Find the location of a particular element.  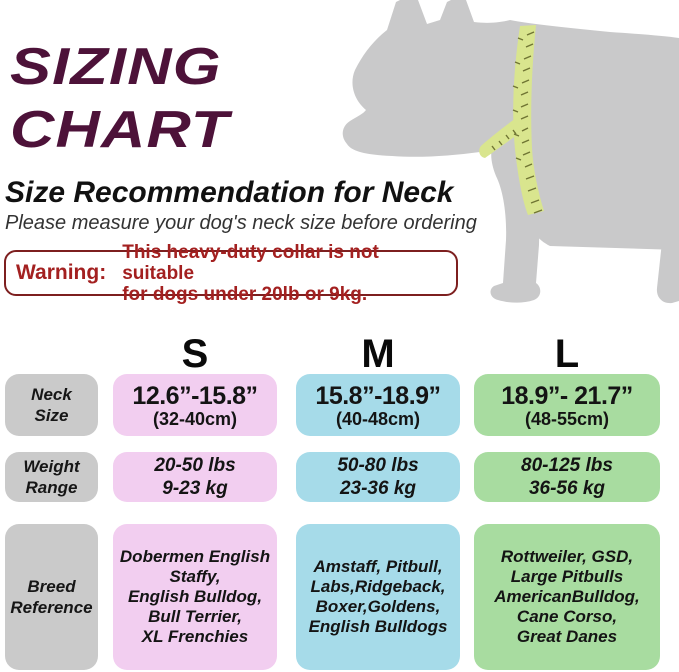

weight-range-cell-m: 50-80 lbs 23-36 kg is located at coordinates (378, 477).